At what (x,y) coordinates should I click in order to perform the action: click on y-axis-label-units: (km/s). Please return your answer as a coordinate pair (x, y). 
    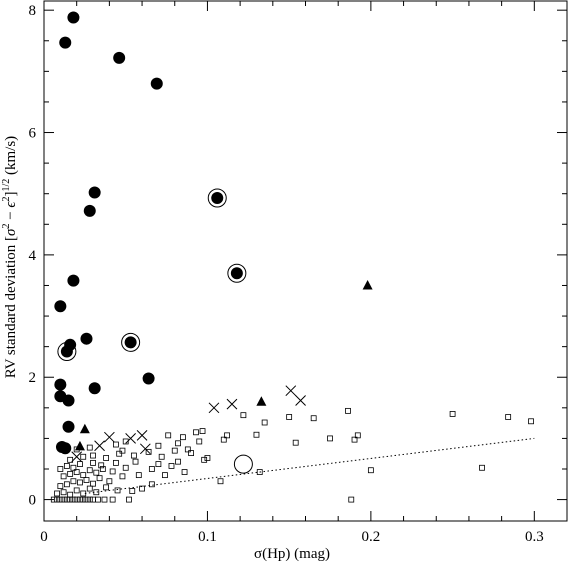
    Looking at the image, I should click on (11, 157).